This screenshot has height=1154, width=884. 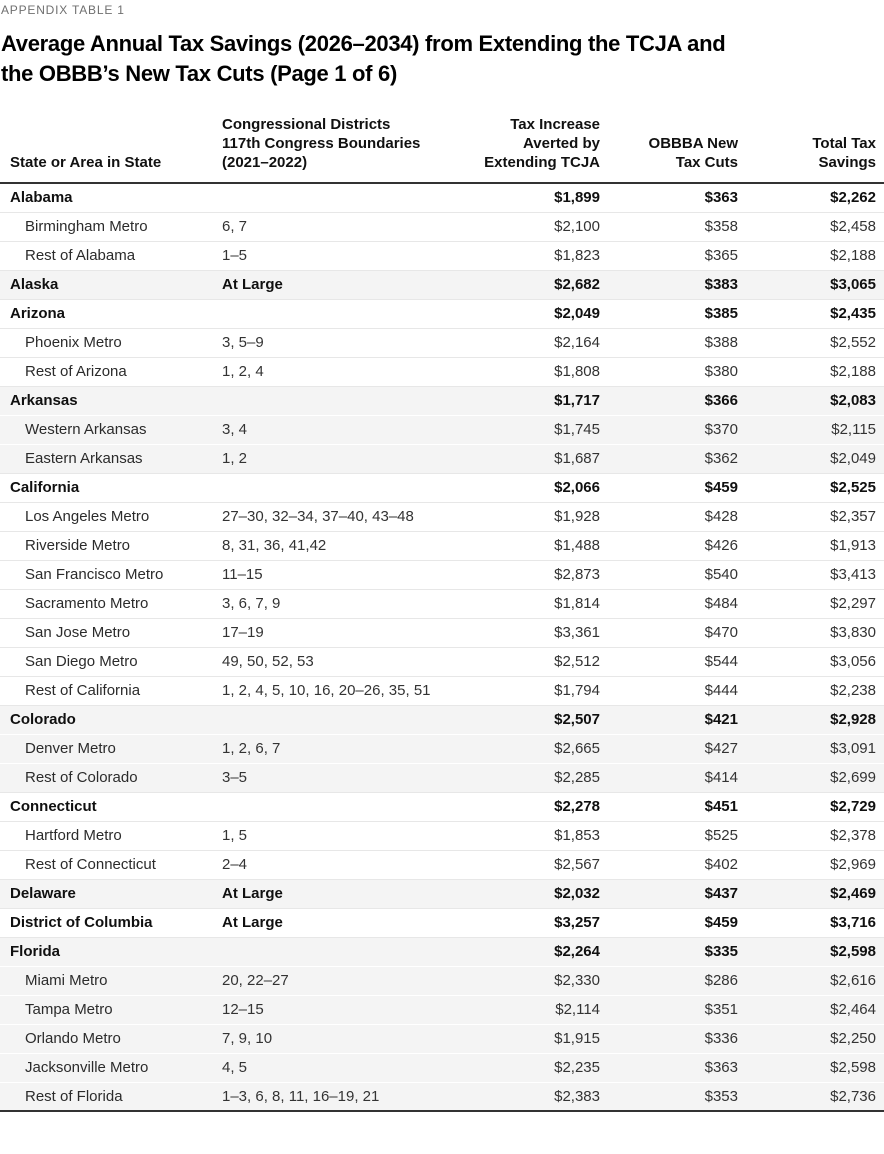 I want to click on area-name-cell: Rest of Arizona, so click(x=106, y=371).